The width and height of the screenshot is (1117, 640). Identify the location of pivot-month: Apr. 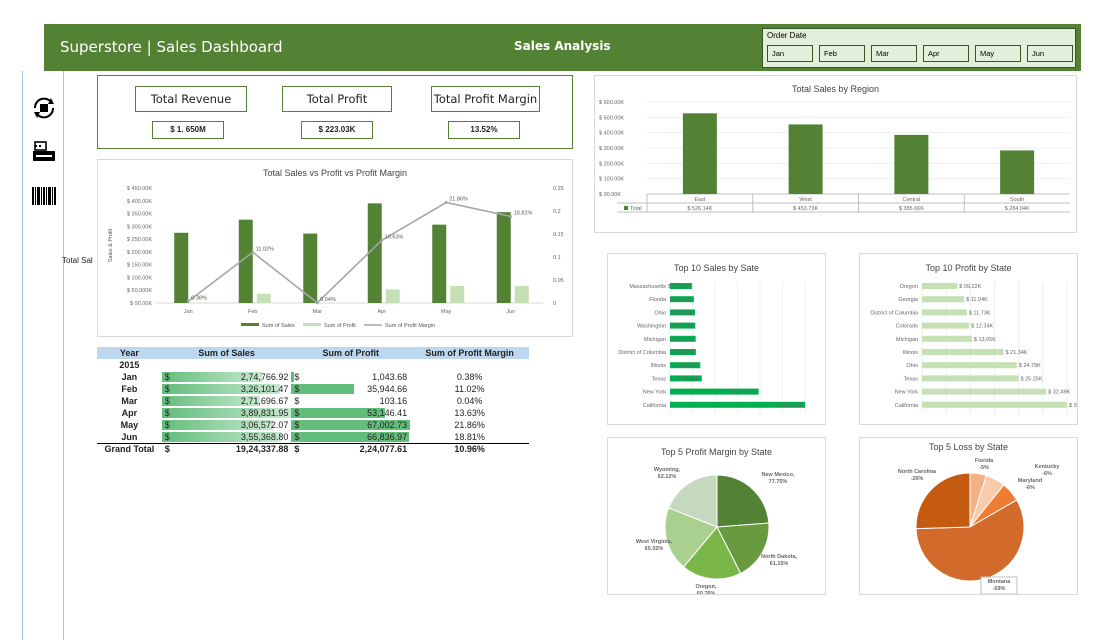
(129, 413).